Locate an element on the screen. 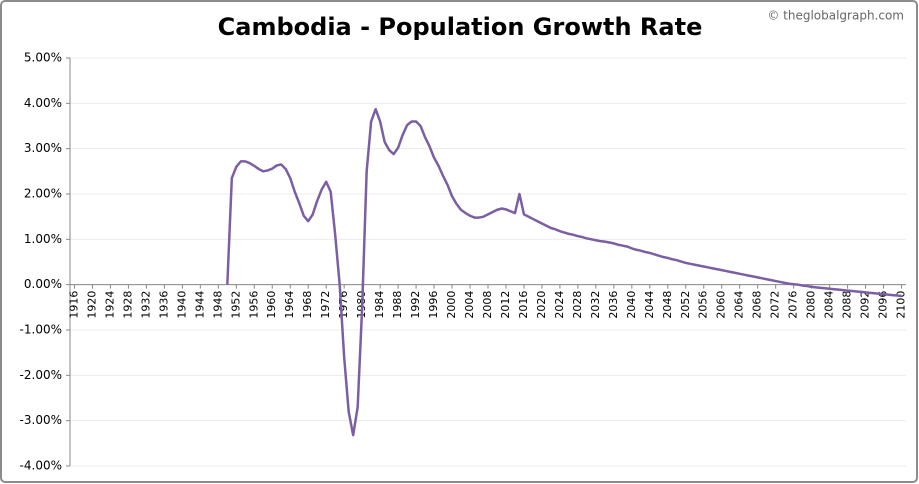 The height and width of the screenshot is (484, 919). x-tick-label: 2088 is located at coordinates (847, 305).